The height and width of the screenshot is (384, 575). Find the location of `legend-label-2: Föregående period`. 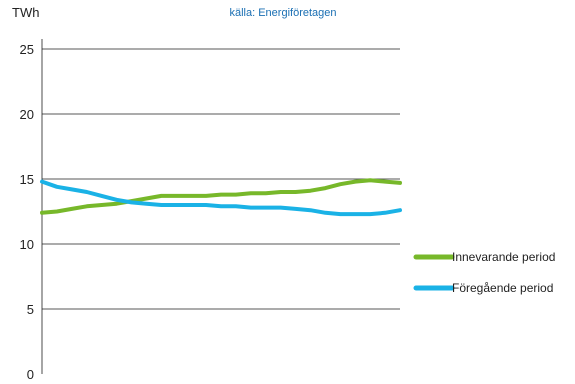

legend-label-2: Föregående period is located at coordinates (502, 288).